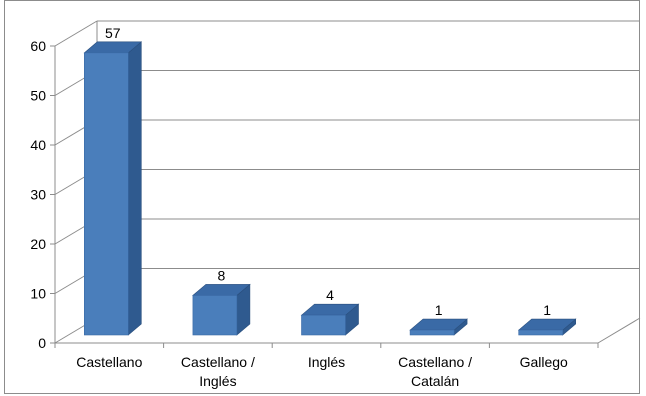 This screenshot has width=646, height=396. What do you see at coordinates (76, 33) in the screenshot?
I see `gridline-connector` at bounding box center [76, 33].